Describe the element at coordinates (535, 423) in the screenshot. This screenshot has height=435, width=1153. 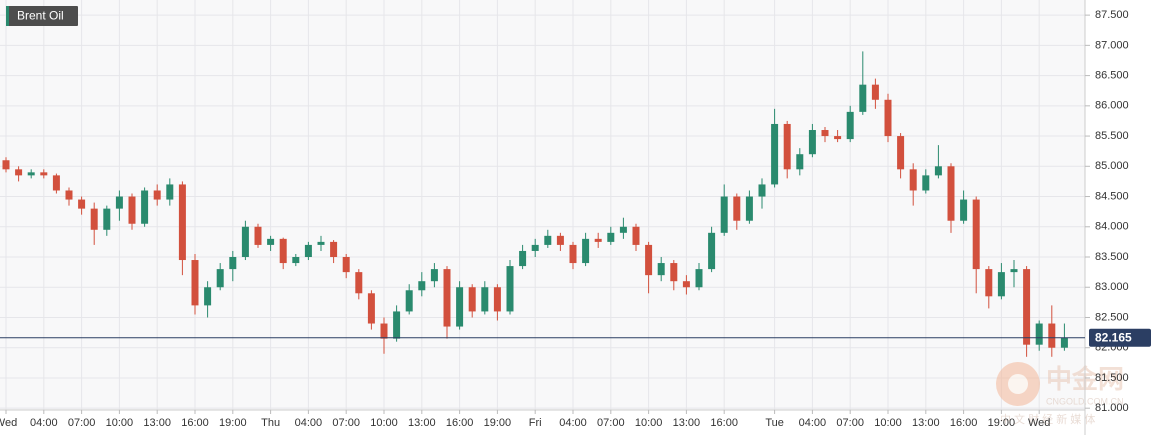
I see `x-tick-label: Fri` at that location.